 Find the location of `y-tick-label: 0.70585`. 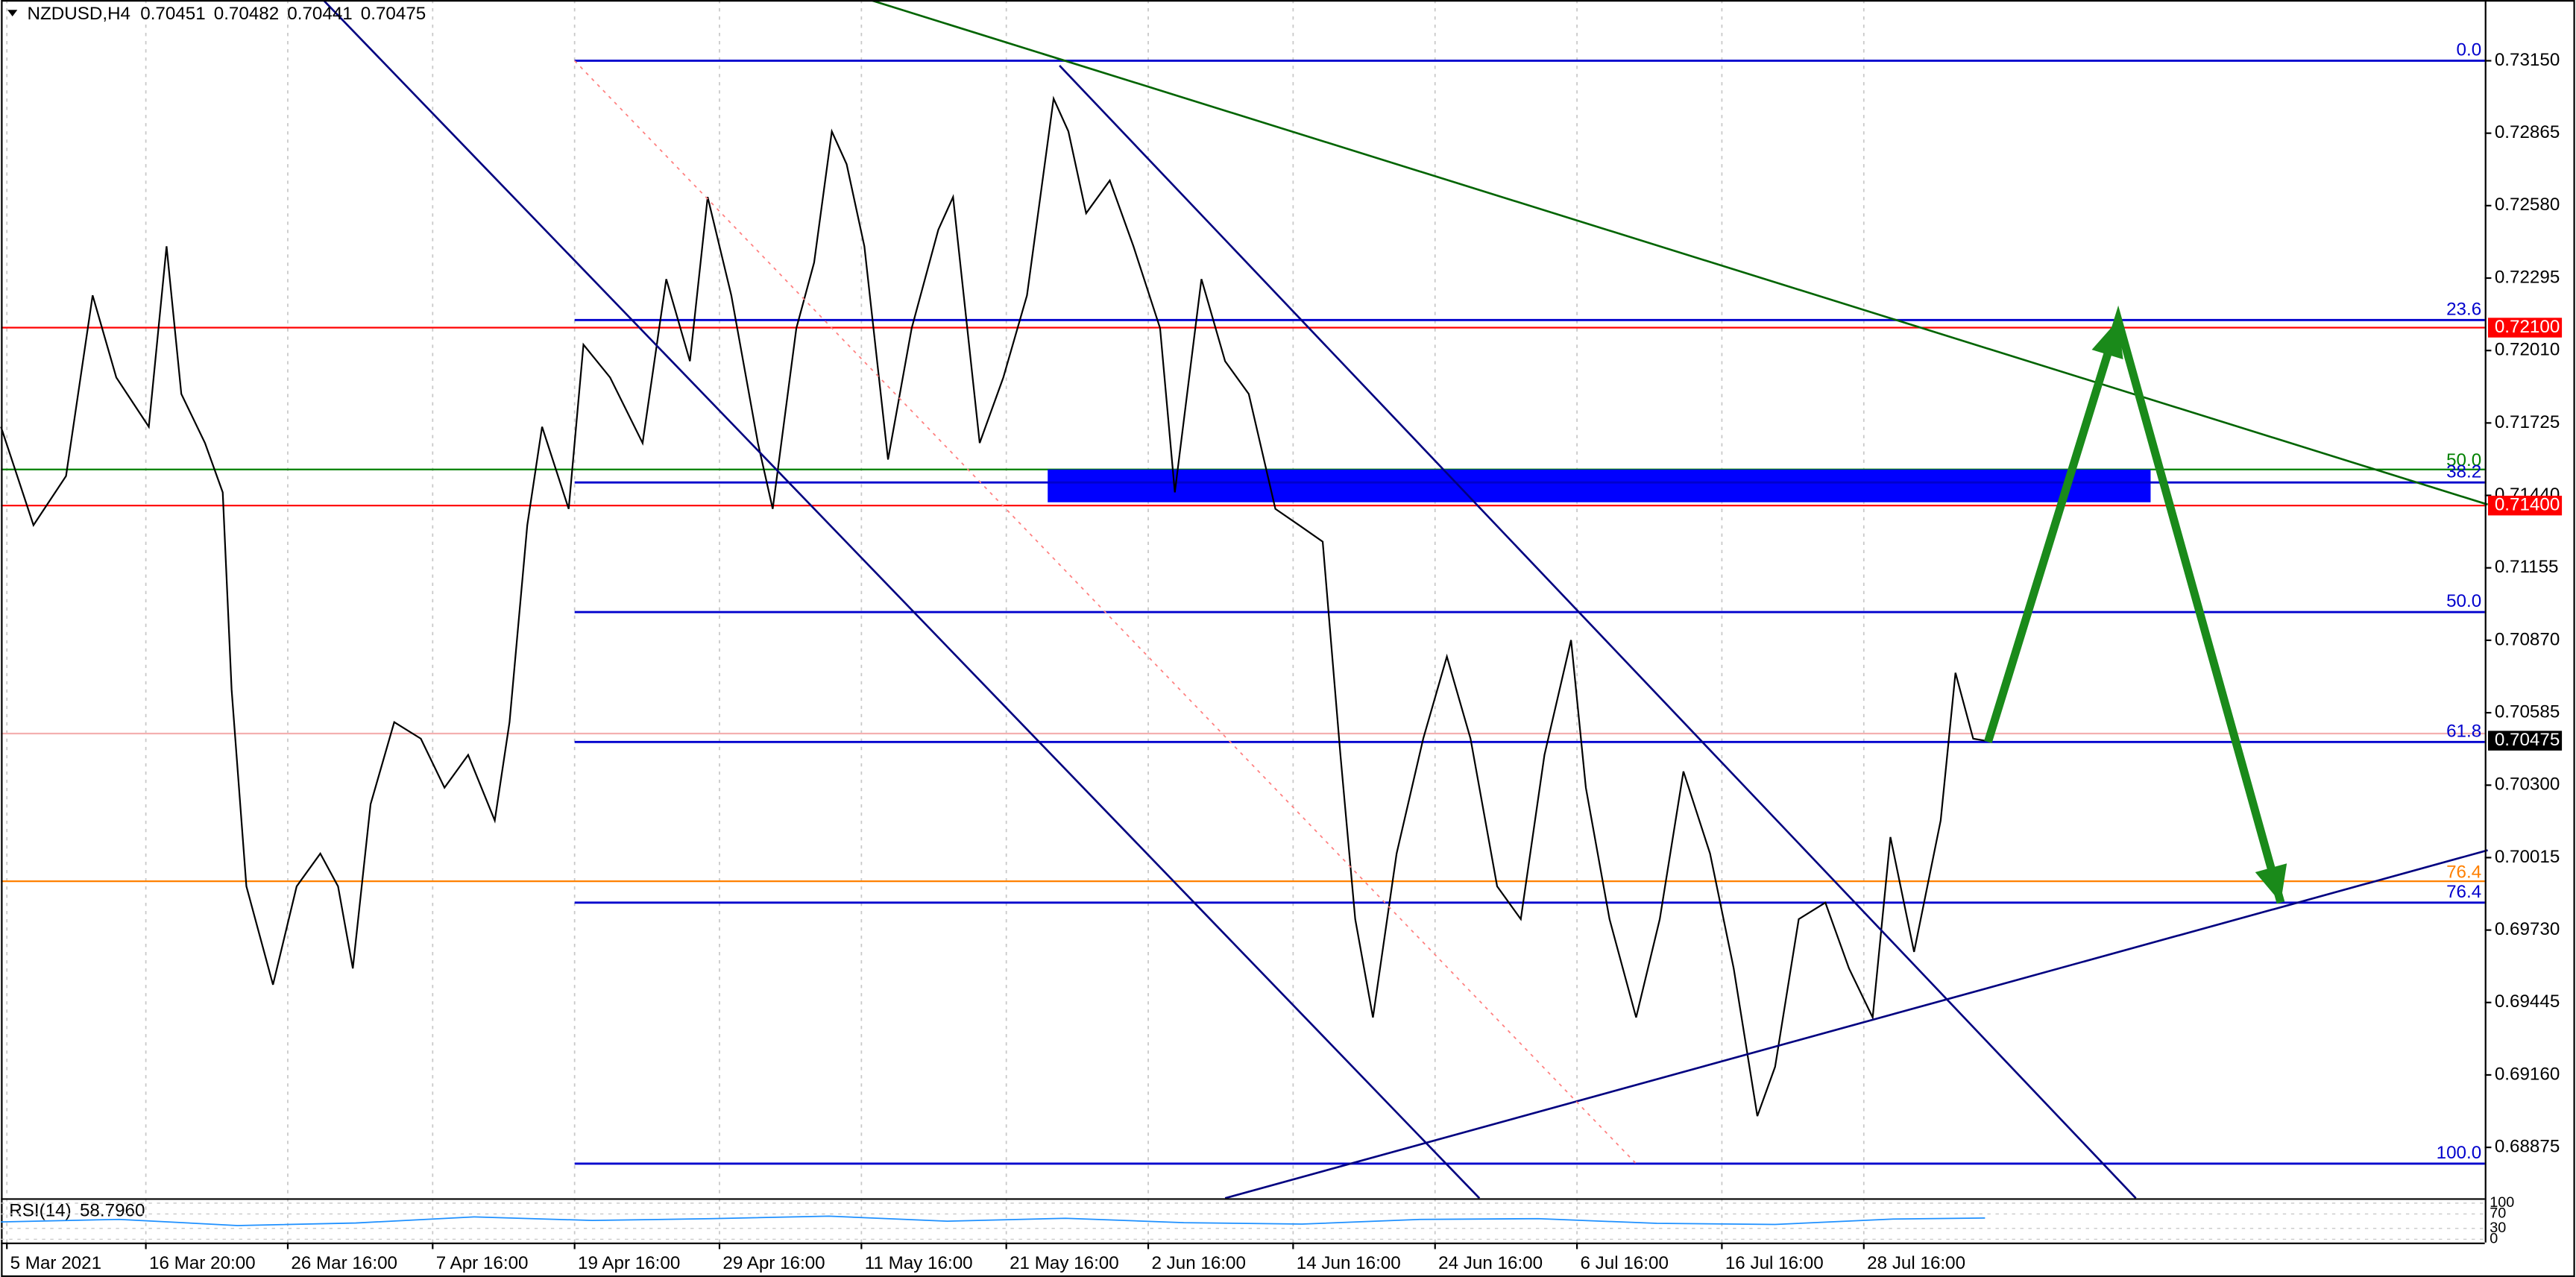

y-tick-label: 0.70585 is located at coordinates (2527, 711).